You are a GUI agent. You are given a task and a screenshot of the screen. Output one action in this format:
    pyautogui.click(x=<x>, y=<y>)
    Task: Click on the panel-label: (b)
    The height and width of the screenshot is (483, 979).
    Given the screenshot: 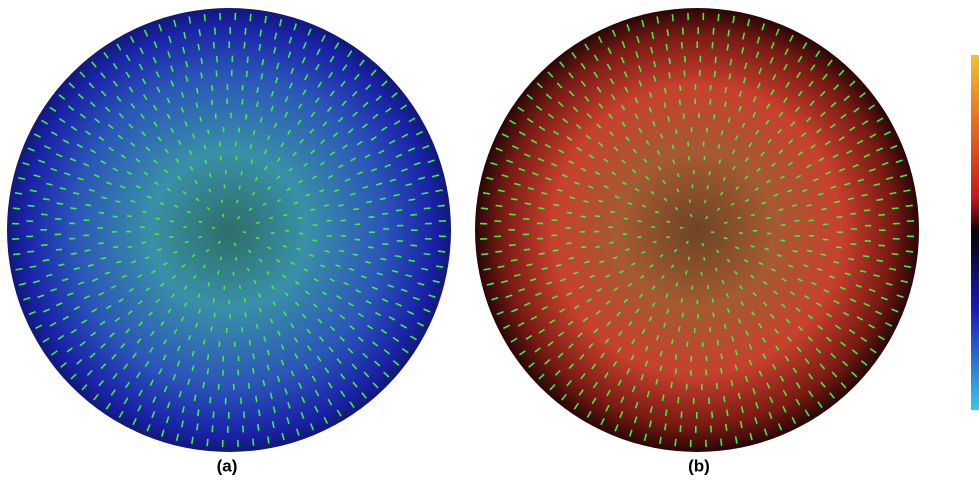 What is the action you would take?
    pyautogui.click(x=699, y=465)
    